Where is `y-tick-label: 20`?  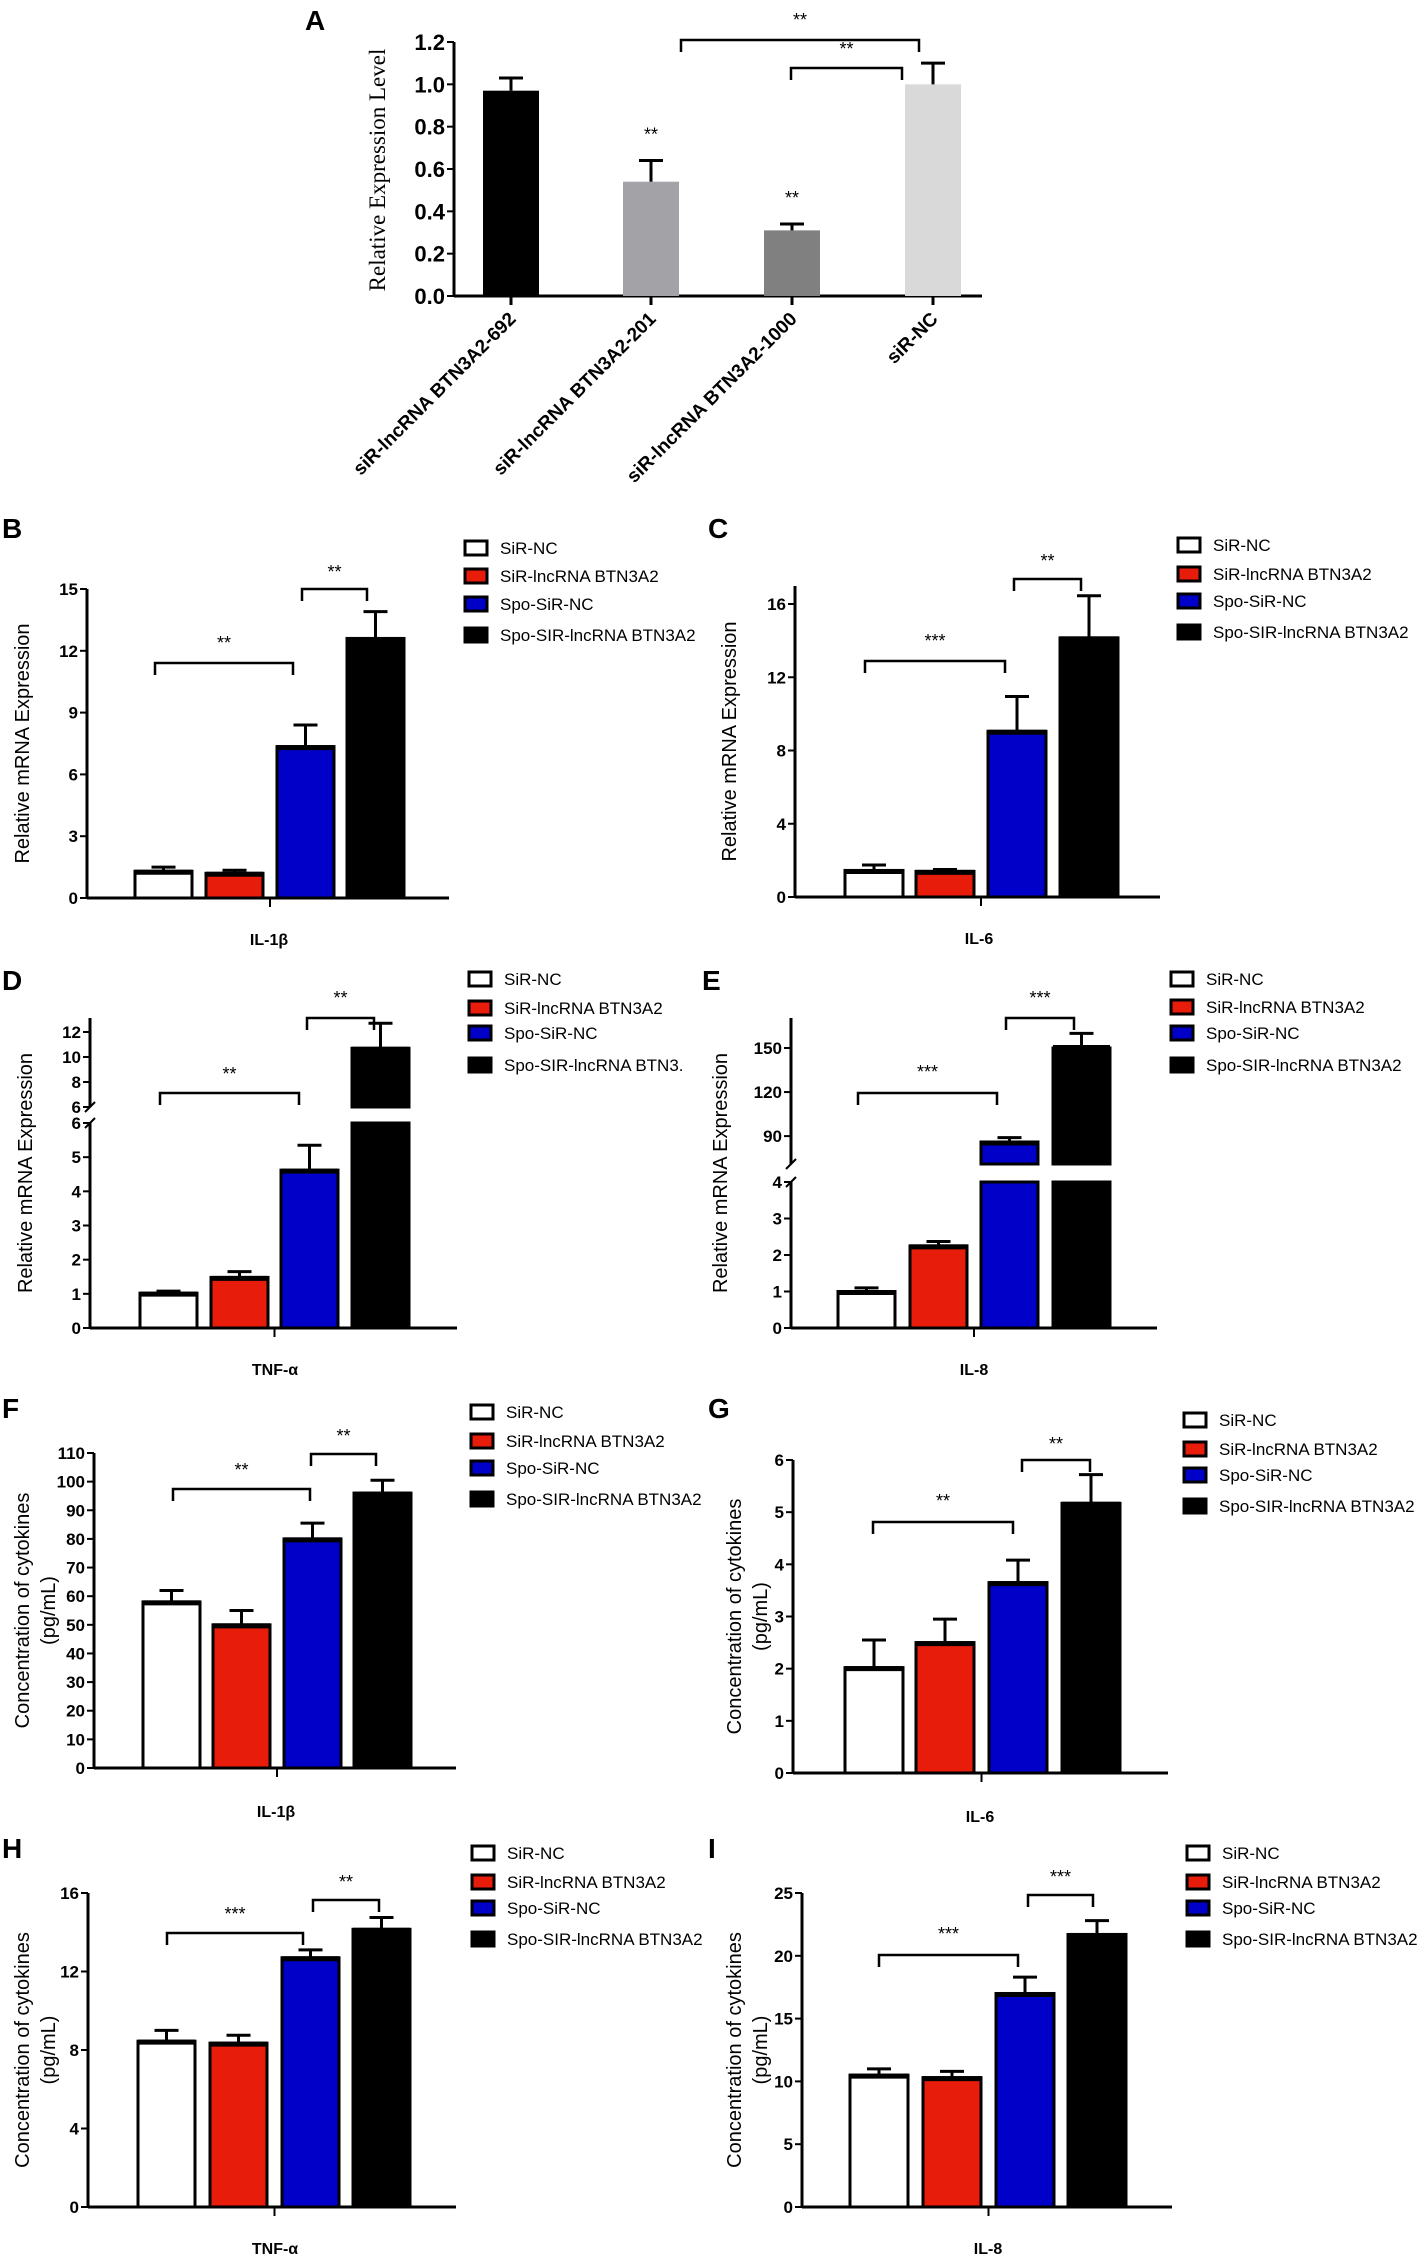 y-tick-label: 20 is located at coordinates (783, 1956).